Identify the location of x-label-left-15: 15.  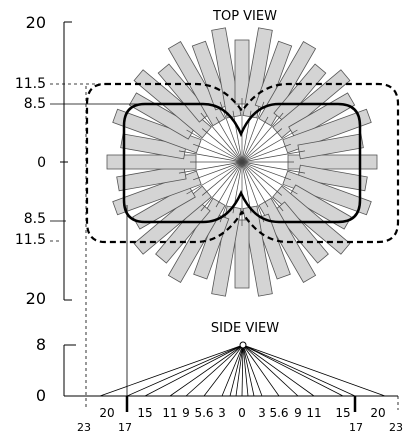
(144, 413).